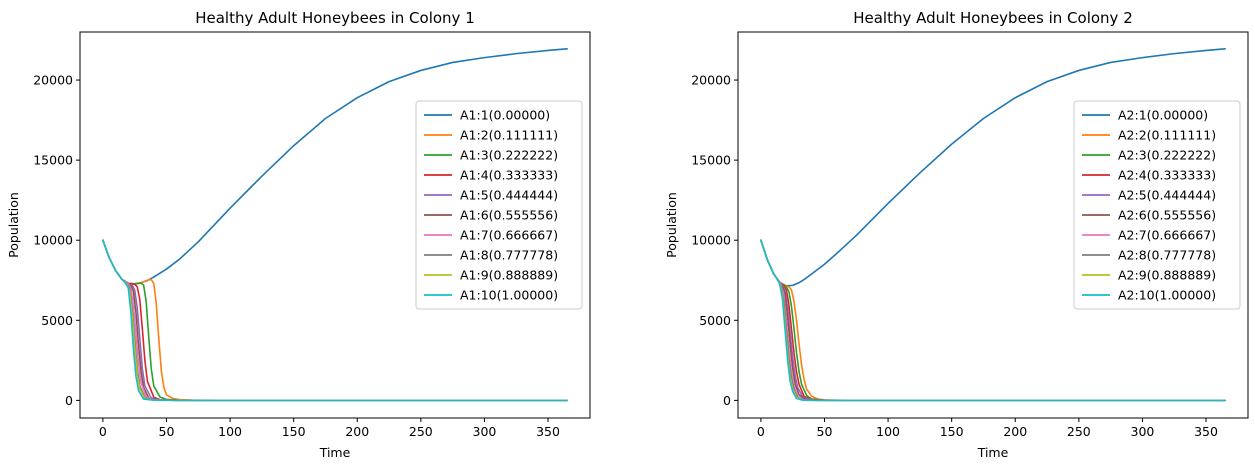 This screenshot has width=1255, height=474. I want to click on legend-label: A1:1(0.00000), so click(505, 115).